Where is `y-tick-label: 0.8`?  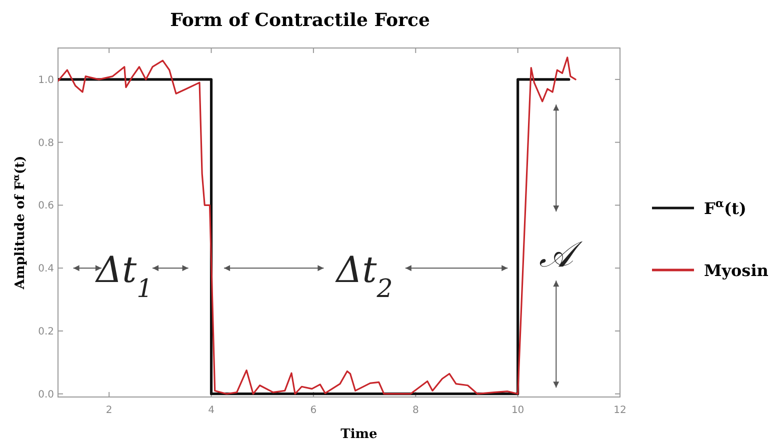
y-tick-label: 0.8 is located at coordinates (46, 143).